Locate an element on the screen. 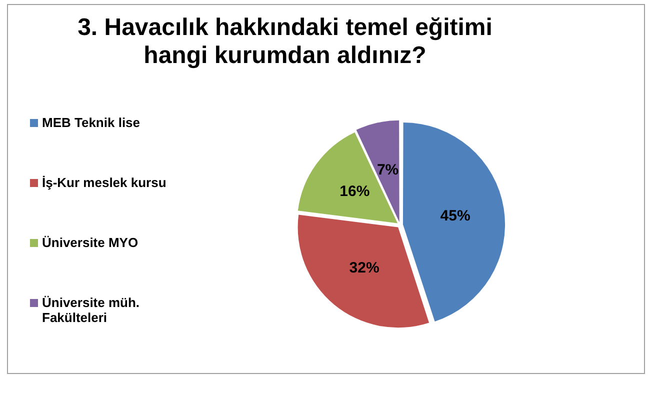 The height and width of the screenshot is (400, 648). data-label: 45% is located at coordinates (455, 215).